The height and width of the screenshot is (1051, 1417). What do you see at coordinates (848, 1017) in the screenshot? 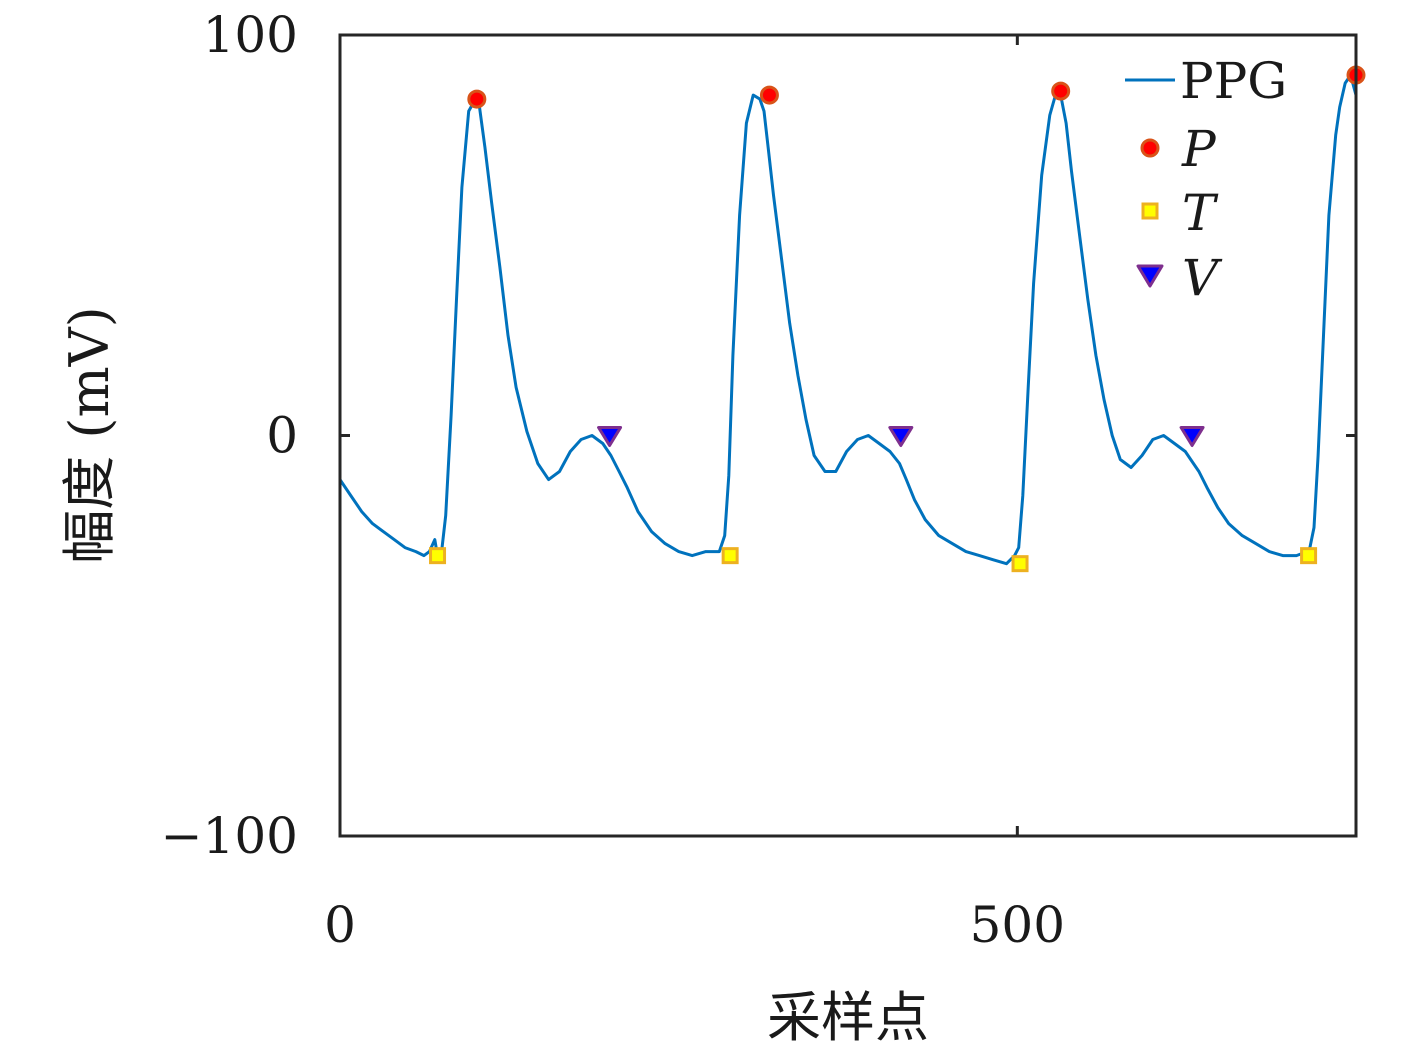
I see `x-axis-label: 采样点` at bounding box center [848, 1017].